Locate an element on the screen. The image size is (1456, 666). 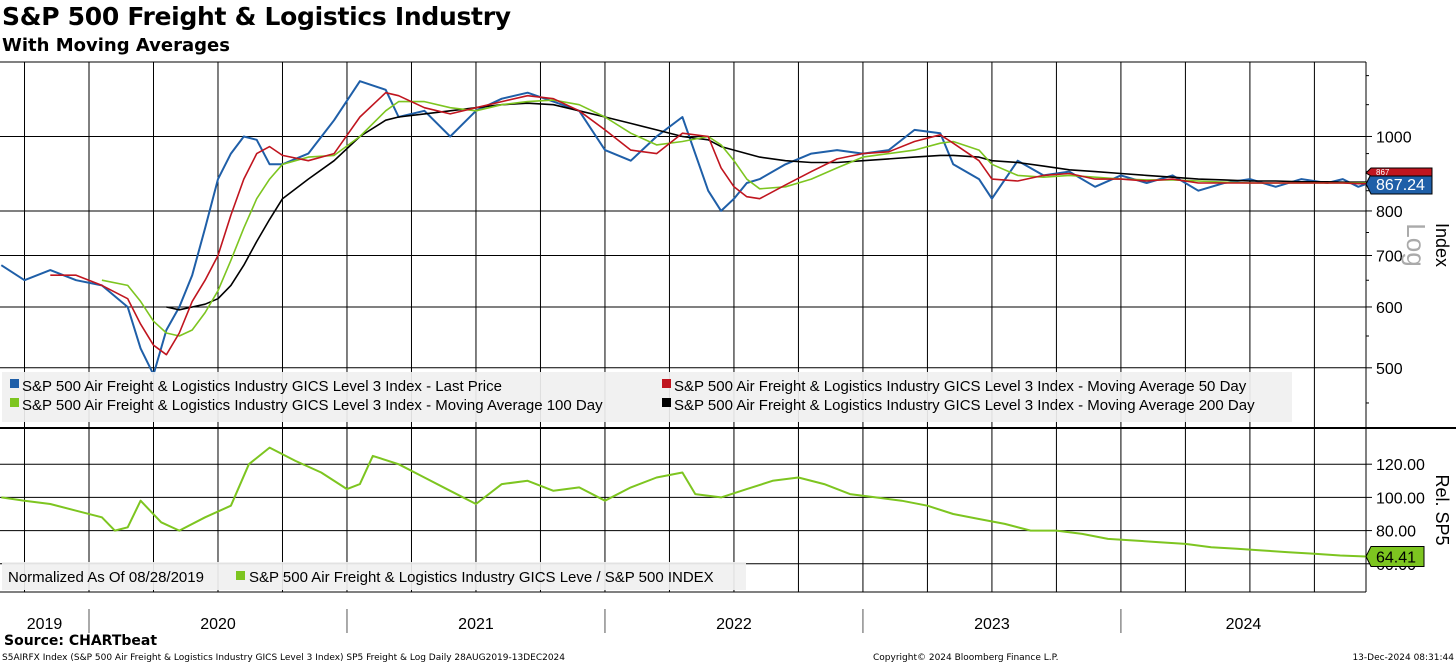
x-tick-label: 2022 is located at coordinates (734, 624).